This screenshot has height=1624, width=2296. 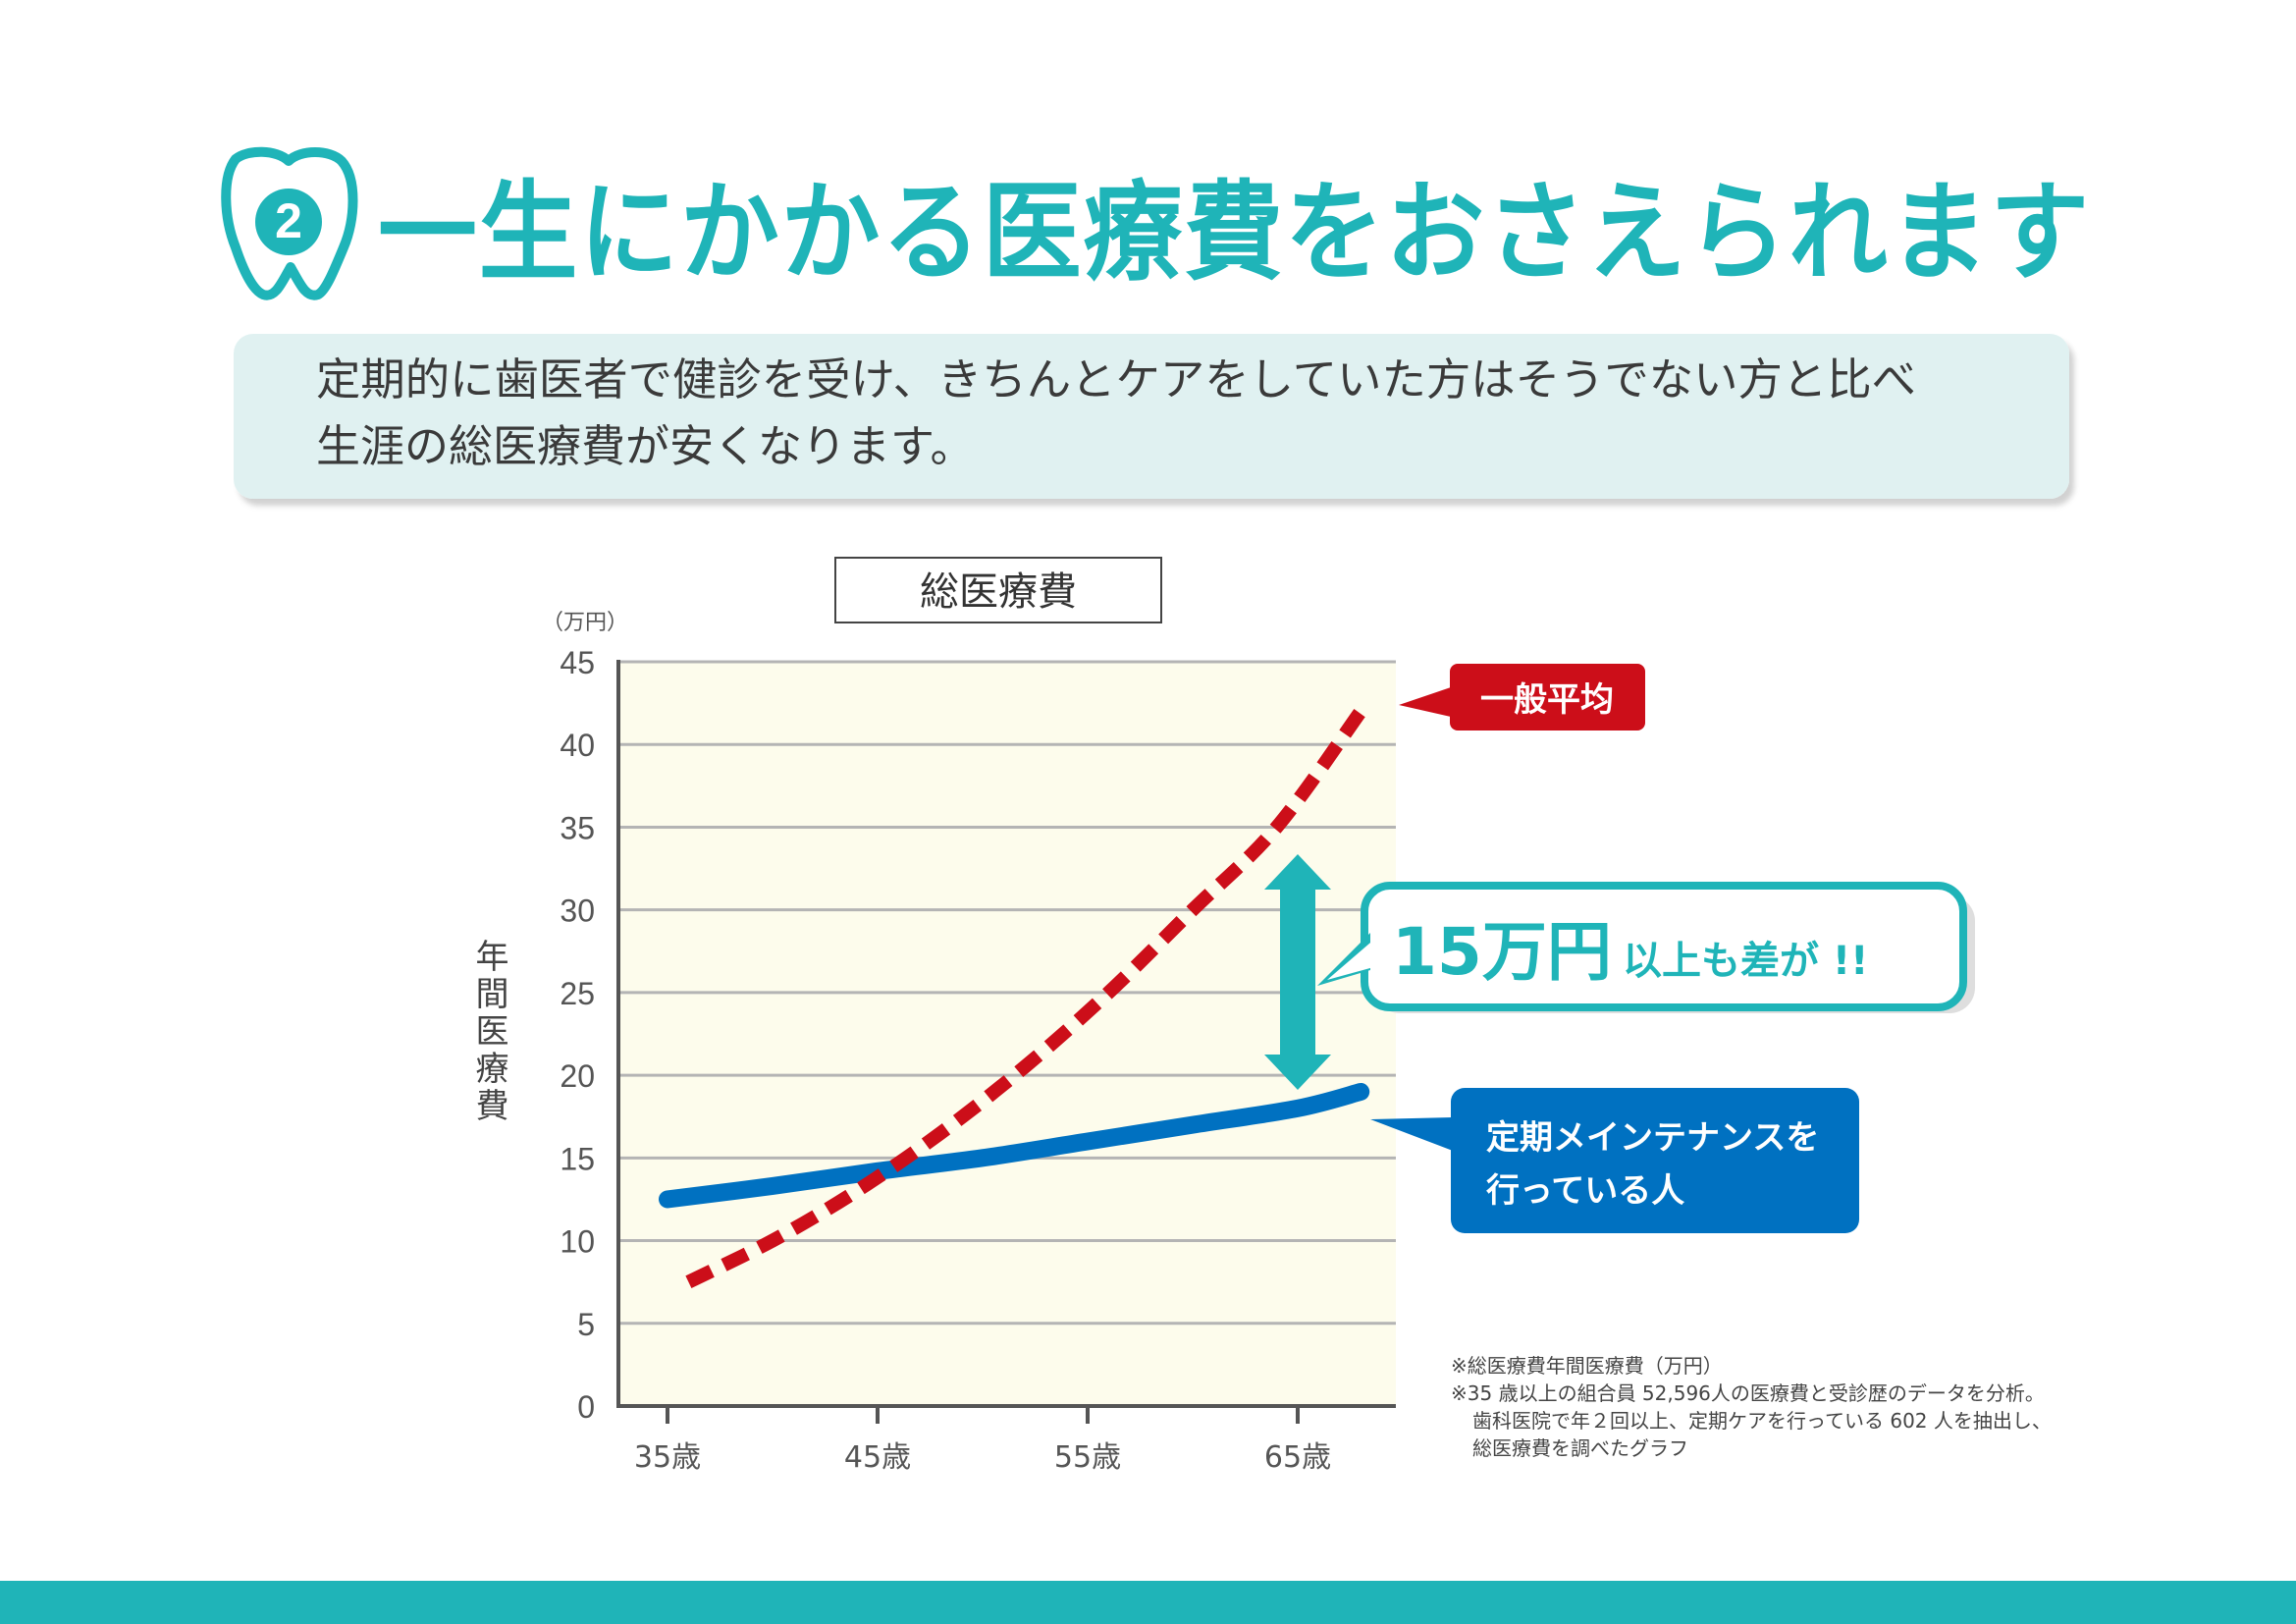 I want to click on footer-band, so click(x=1148, y=1602).